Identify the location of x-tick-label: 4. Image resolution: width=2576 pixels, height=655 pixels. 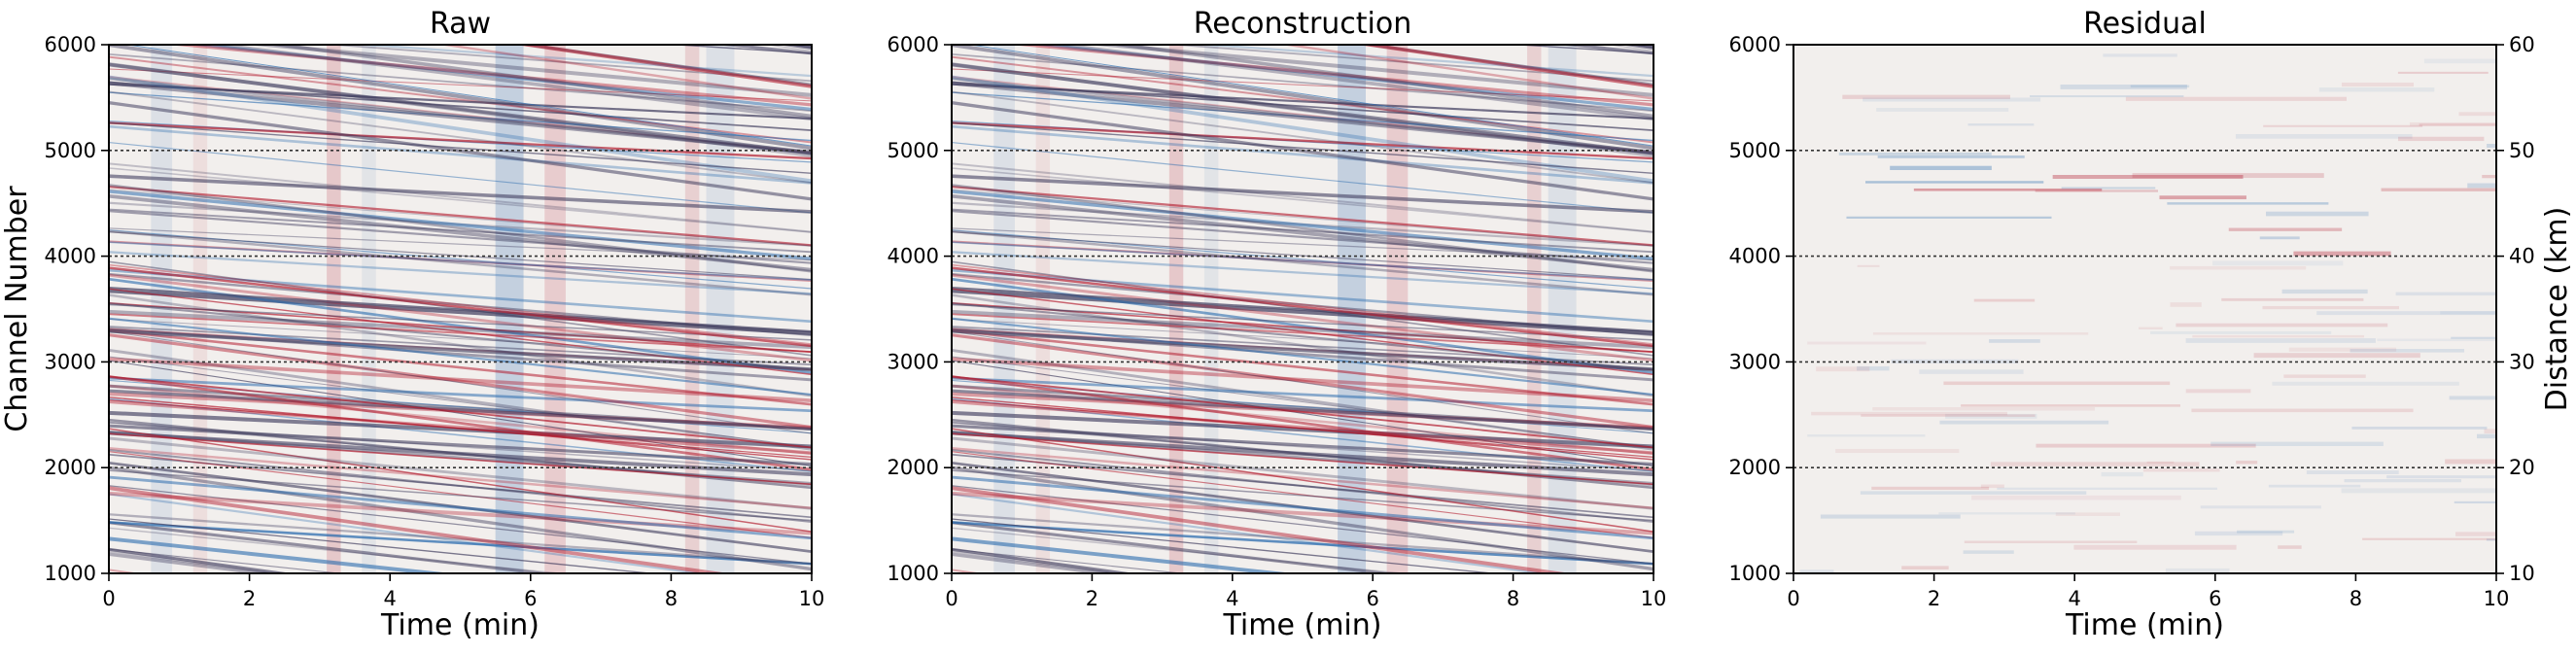
(1232, 598).